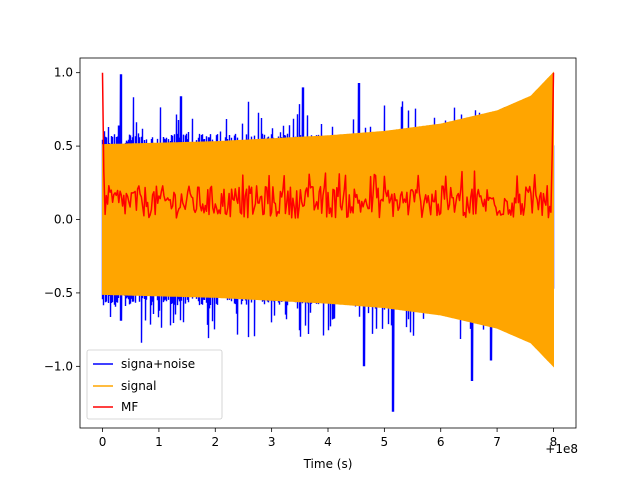 The height and width of the screenshot is (480, 640). Describe the element at coordinates (554, 442) in the screenshot. I see `x-tick-label: 8` at that location.